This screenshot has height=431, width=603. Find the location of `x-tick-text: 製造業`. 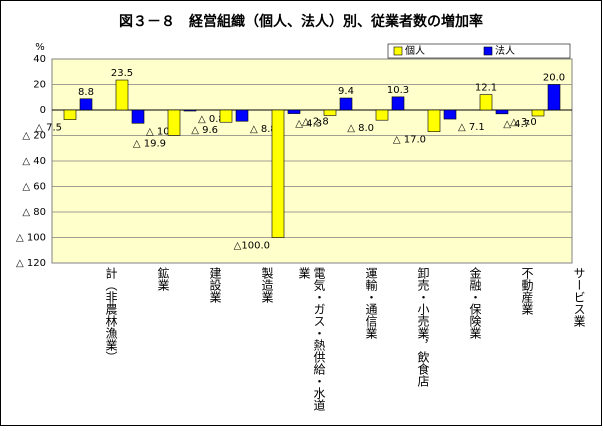

x-tick-text: 製造業 is located at coordinates (267, 285).